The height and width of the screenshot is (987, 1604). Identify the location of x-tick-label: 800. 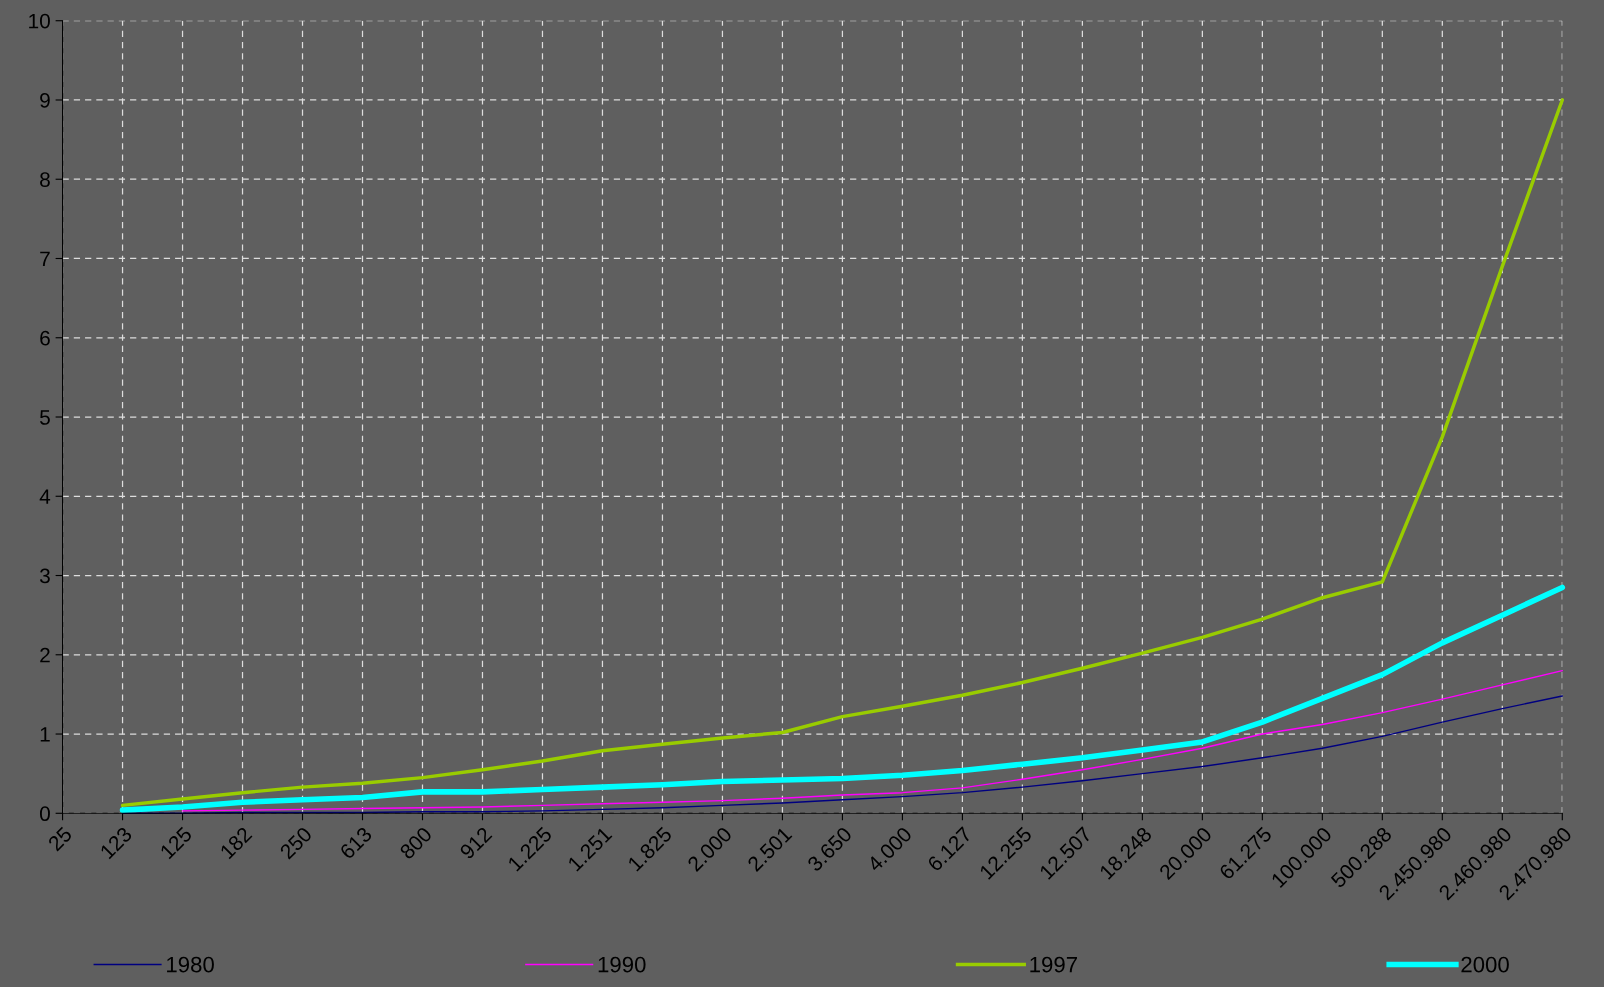
(415, 843).